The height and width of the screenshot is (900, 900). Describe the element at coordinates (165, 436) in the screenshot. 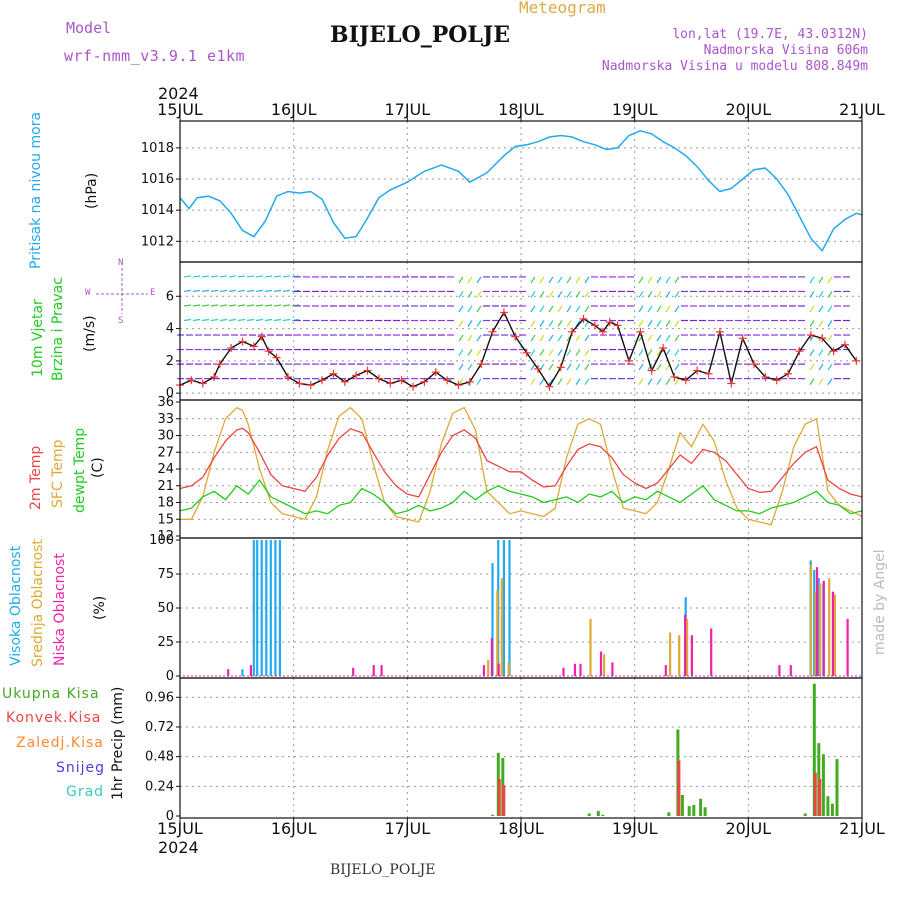

I see `ytick-label: 30` at that location.